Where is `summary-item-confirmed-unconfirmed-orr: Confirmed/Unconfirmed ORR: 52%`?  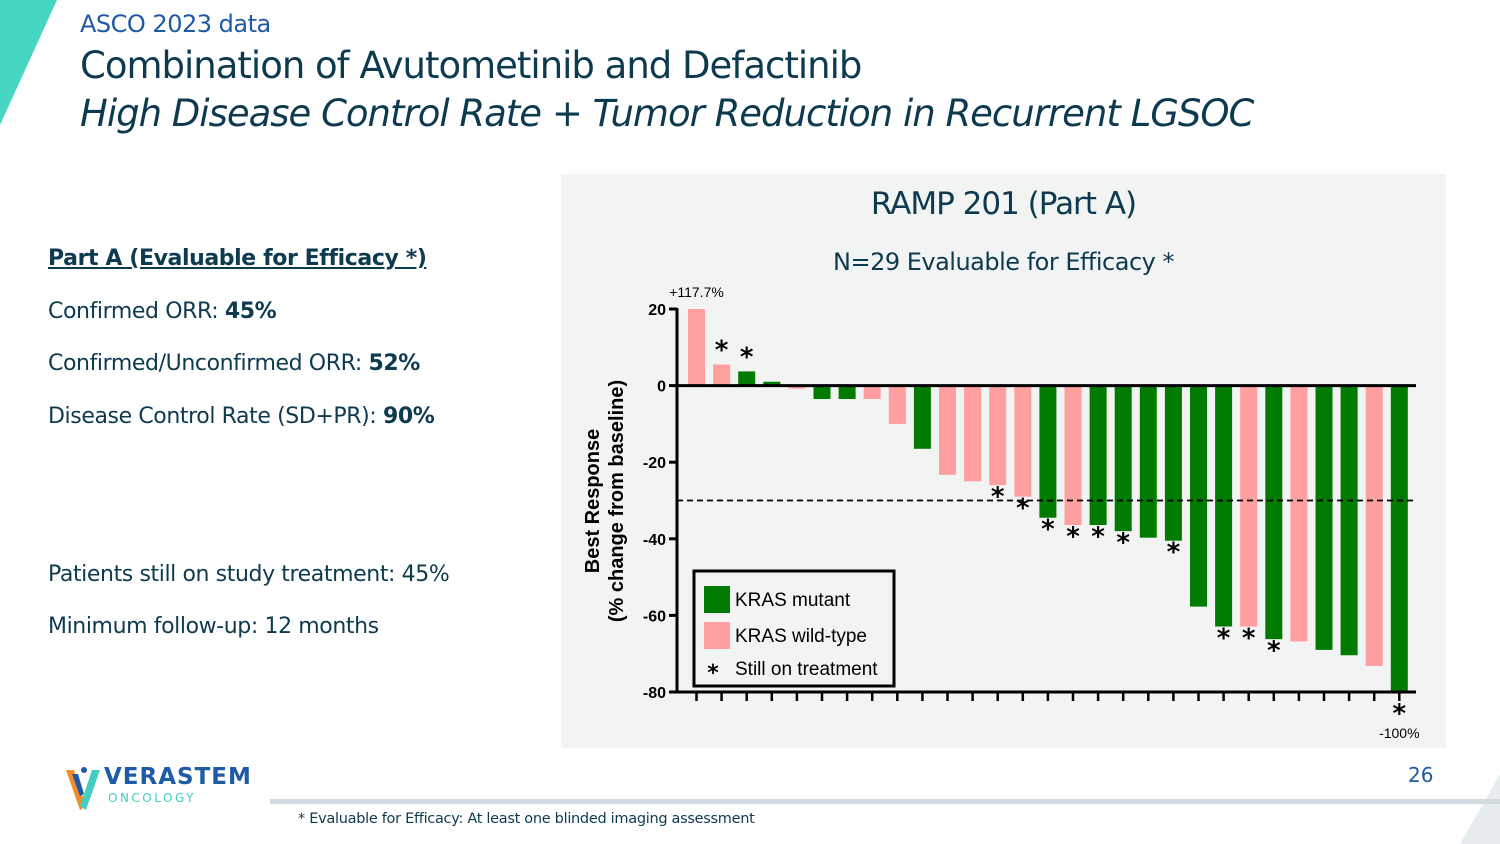 summary-item-confirmed-unconfirmed-orr: Confirmed/Unconfirmed ORR: 52% is located at coordinates (234, 363).